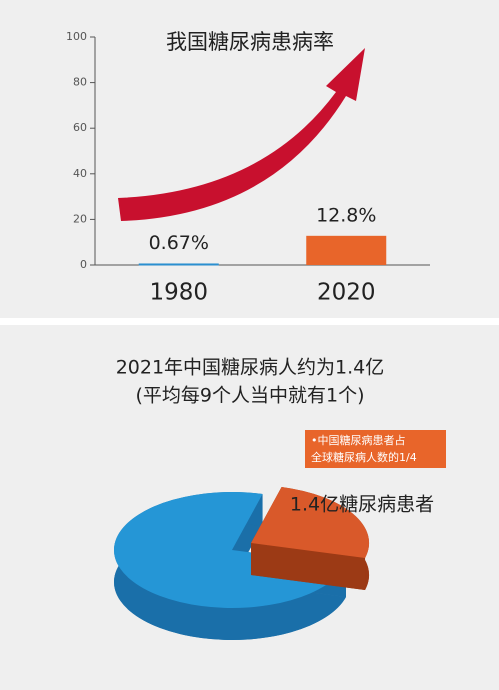  What do you see at coordinates (375, 449) in the screenshot?
I see `callout-box` at bounding box center [375, 449].